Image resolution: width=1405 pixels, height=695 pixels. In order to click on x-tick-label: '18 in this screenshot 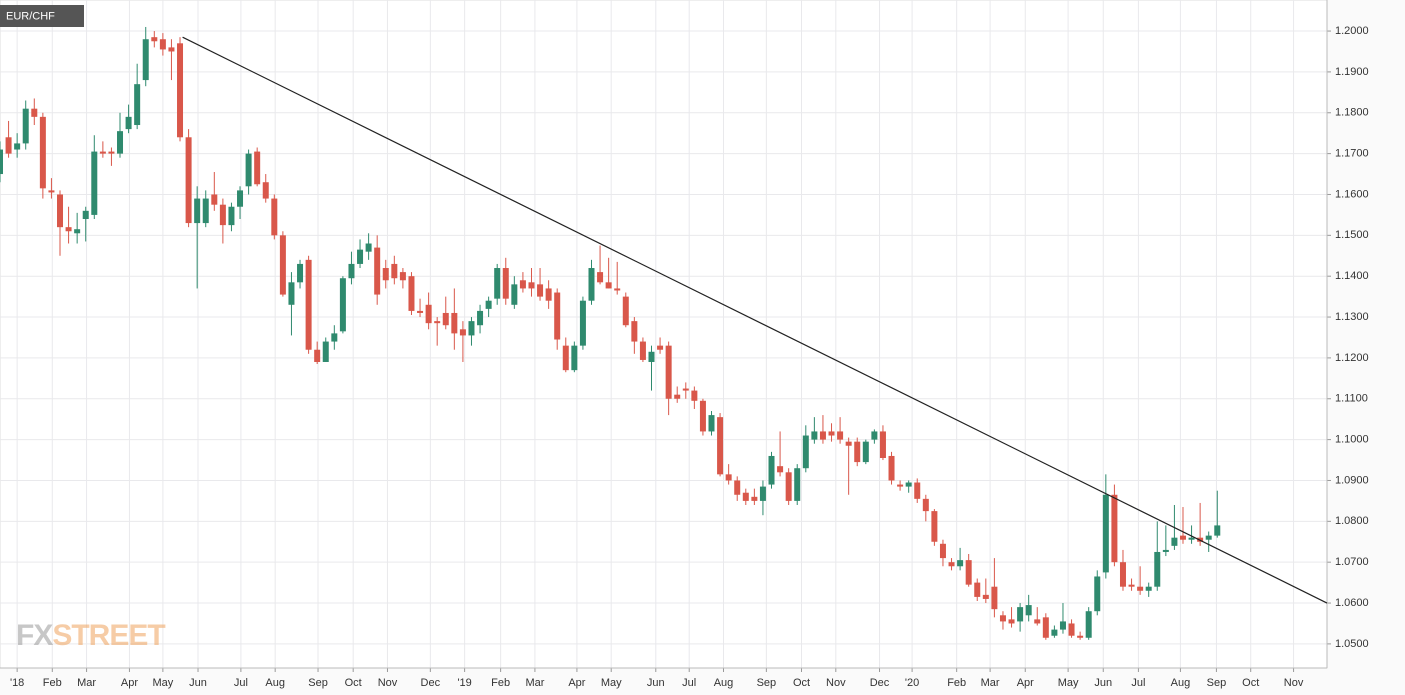, I will do `click(17, 683)`.